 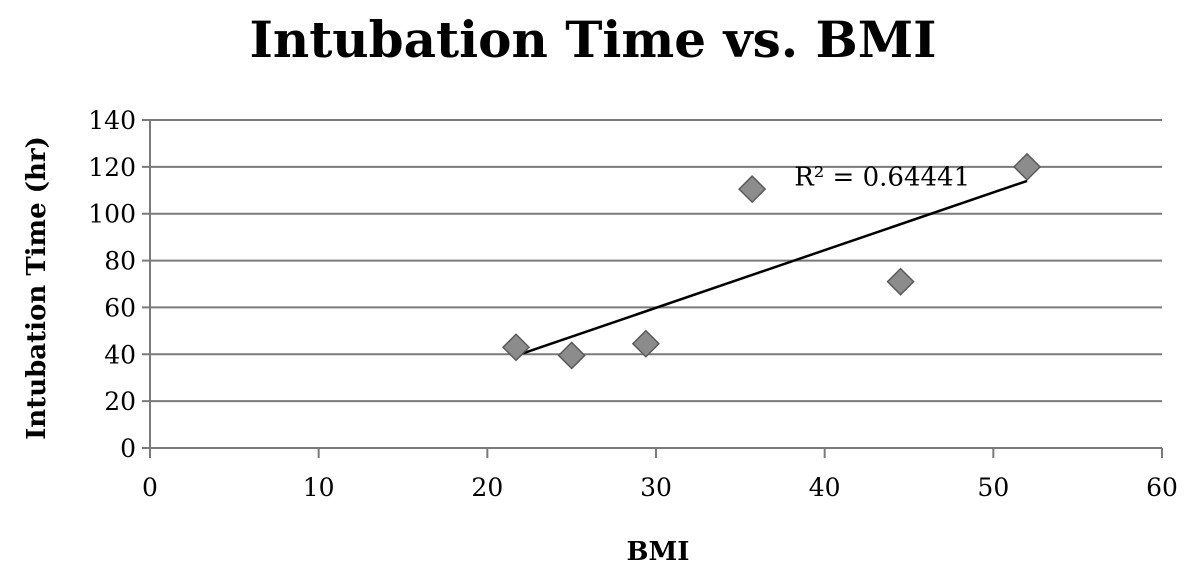 I want to click on x-tick-label: 0, so click(x=150, y=487).